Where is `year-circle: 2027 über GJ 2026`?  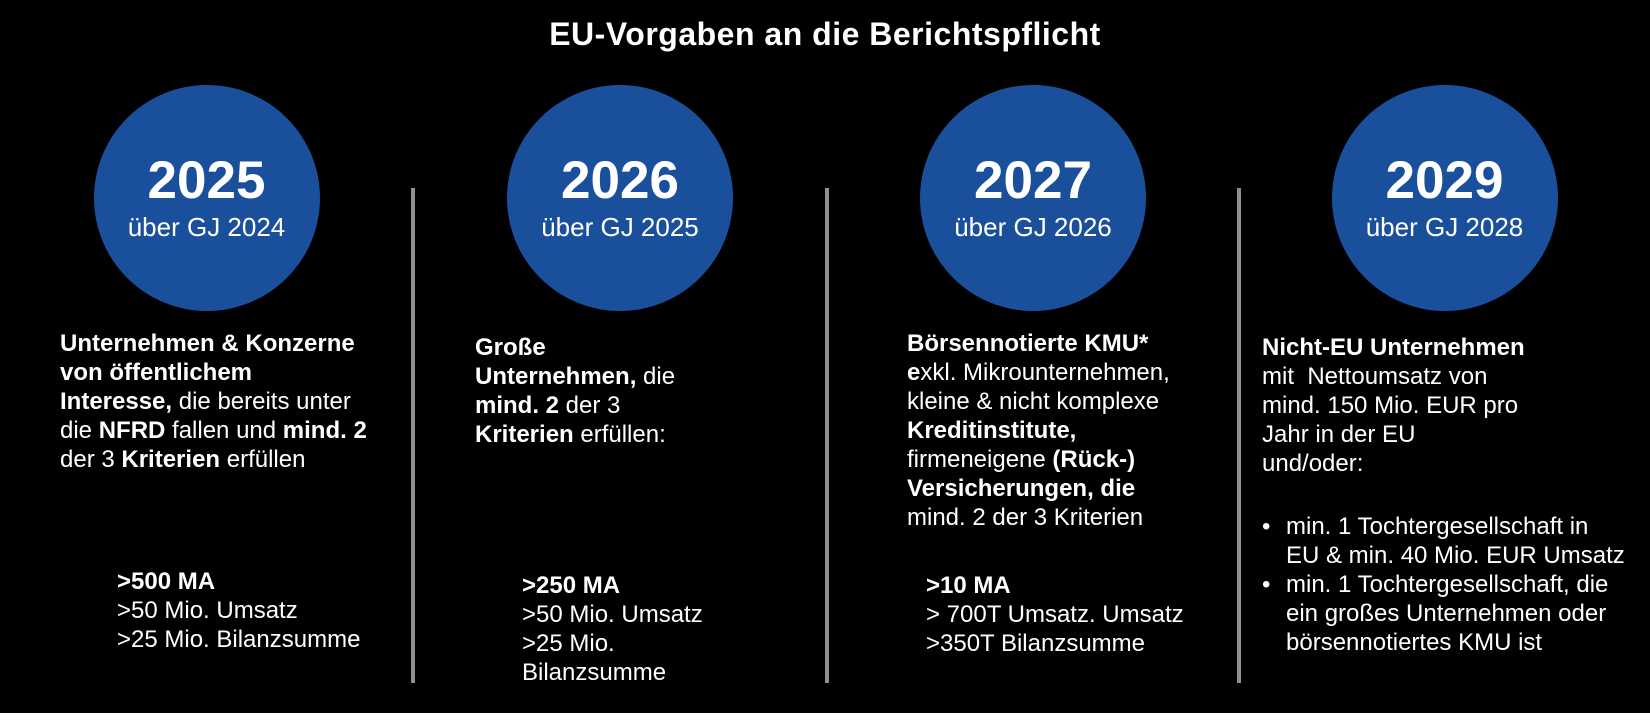
year-circle: 2027 über GJ 2026 is located at coordinates (1033, 198).